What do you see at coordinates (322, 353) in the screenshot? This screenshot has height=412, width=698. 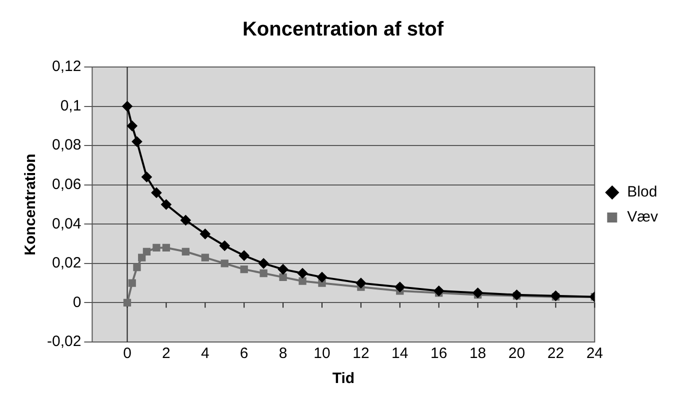 I see `x-tick-label: 10` at bounding box center [322, 353].